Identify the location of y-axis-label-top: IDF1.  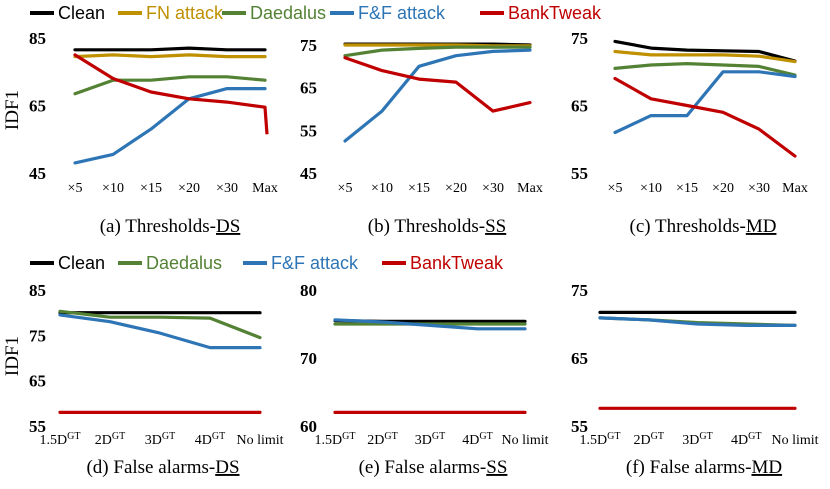
(12, 110).